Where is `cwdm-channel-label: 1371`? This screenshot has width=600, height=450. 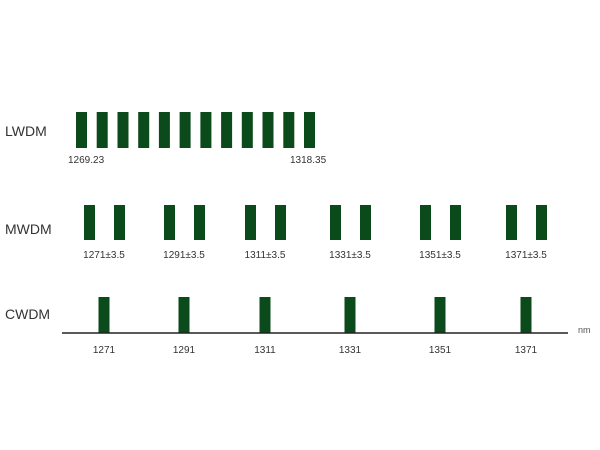 cwdm-channel-label: 1371 is located at coordinates (526, 350).